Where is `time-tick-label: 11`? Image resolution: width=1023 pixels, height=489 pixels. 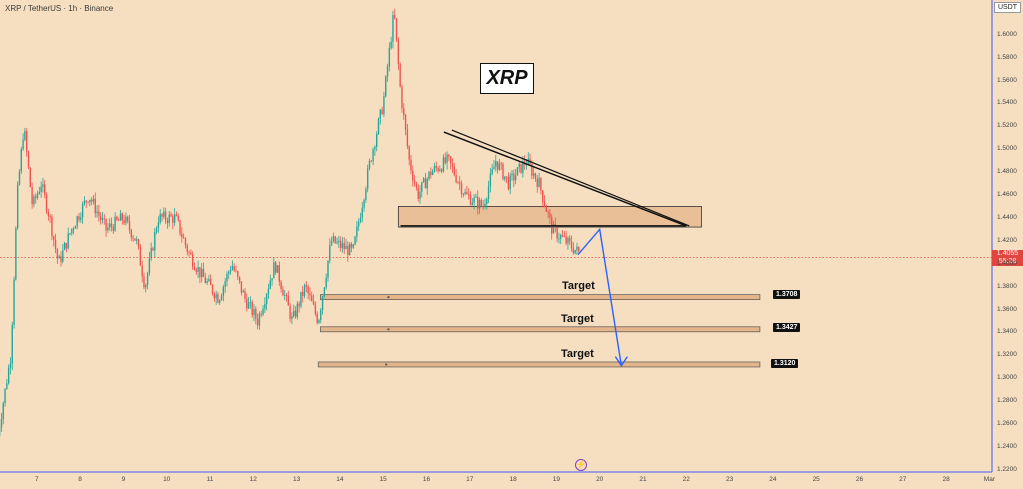 time-tick-label: 11 is located at coordinates (210, 479).